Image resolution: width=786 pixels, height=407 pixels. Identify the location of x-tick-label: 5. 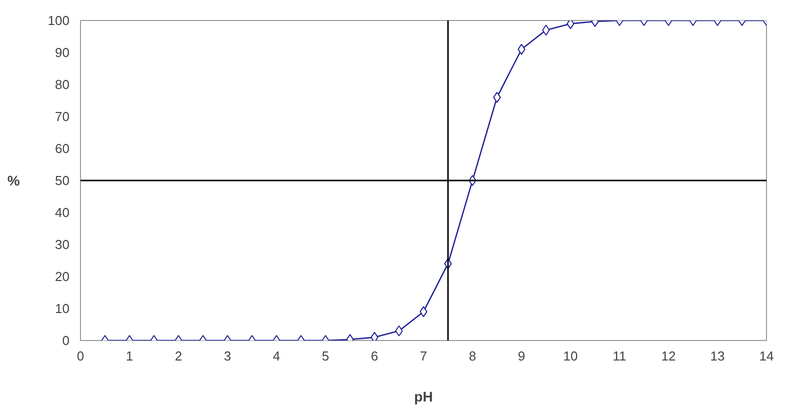
(326, 356).